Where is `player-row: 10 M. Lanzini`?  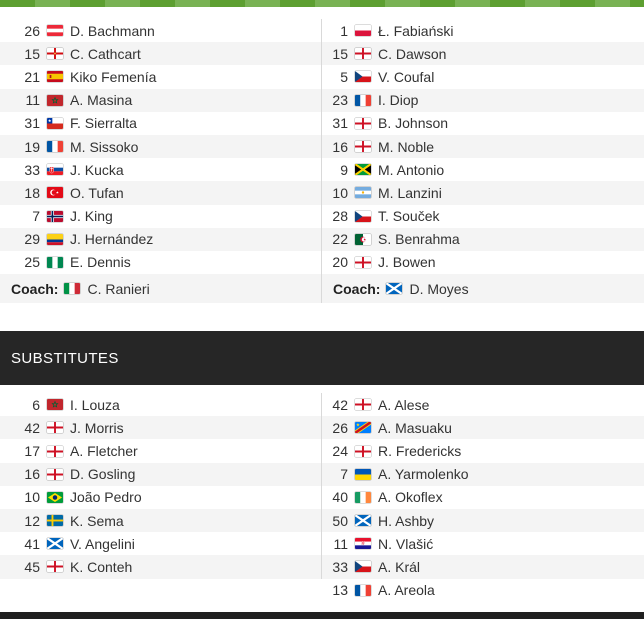
player-row: 10 M. Lanzini is located at coordinates (483, 193).